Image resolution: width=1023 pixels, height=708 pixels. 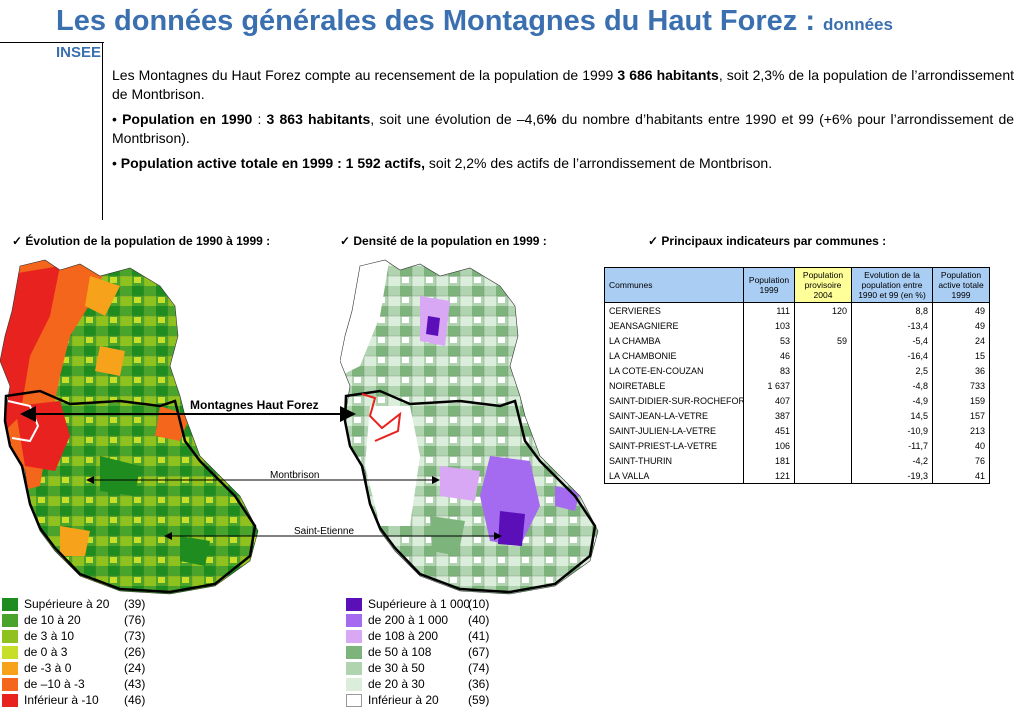 What do you see at coordinates (54, 684) in the screenshot?
I see `legend-label: de –10 à -3` at bounding box center [54, 684].